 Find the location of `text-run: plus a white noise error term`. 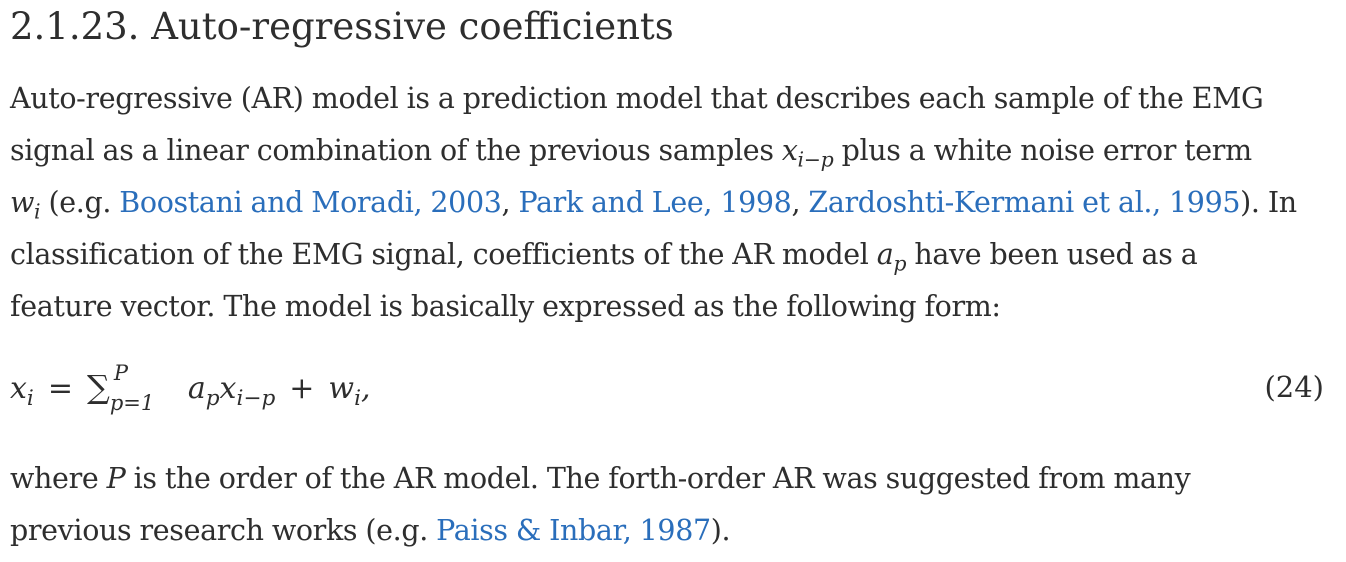

text-run: plus a white noise error term is located at coordinates (1043, 150).